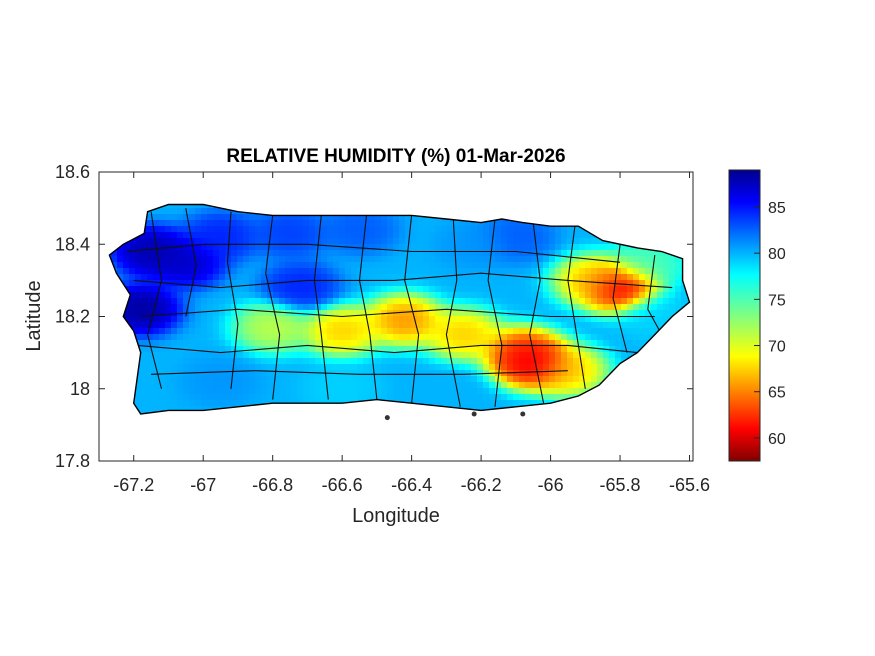 The height and width of the screenshot is (656, 875). I want to click on x-tick-label: -66.6, so click(342, 485).